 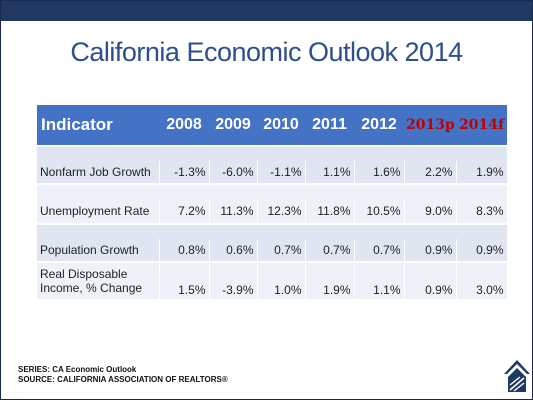 I want to click on table-cell: 2.2%, so click(x=430, y=173).